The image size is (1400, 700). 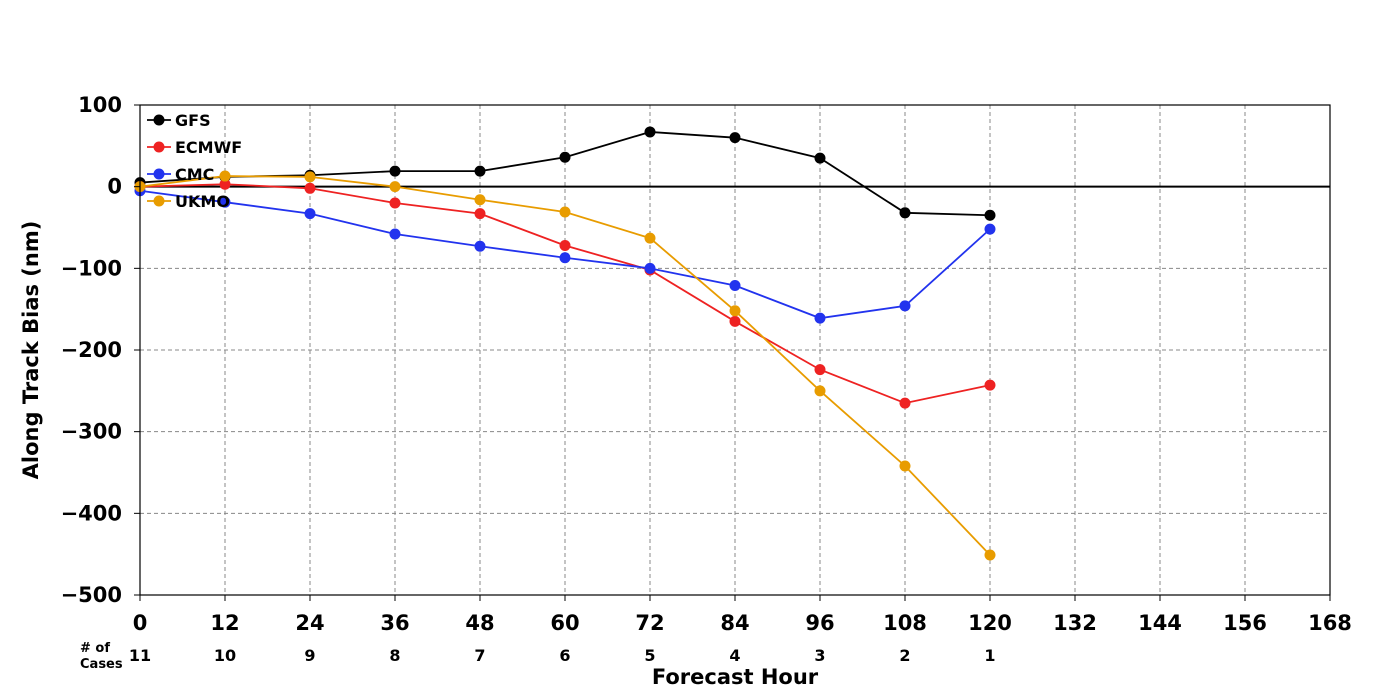 What do you see at coordinates (224, 623) in the screenshot?
I see `x-tick-label: 12` at bounding box center [224, 623].